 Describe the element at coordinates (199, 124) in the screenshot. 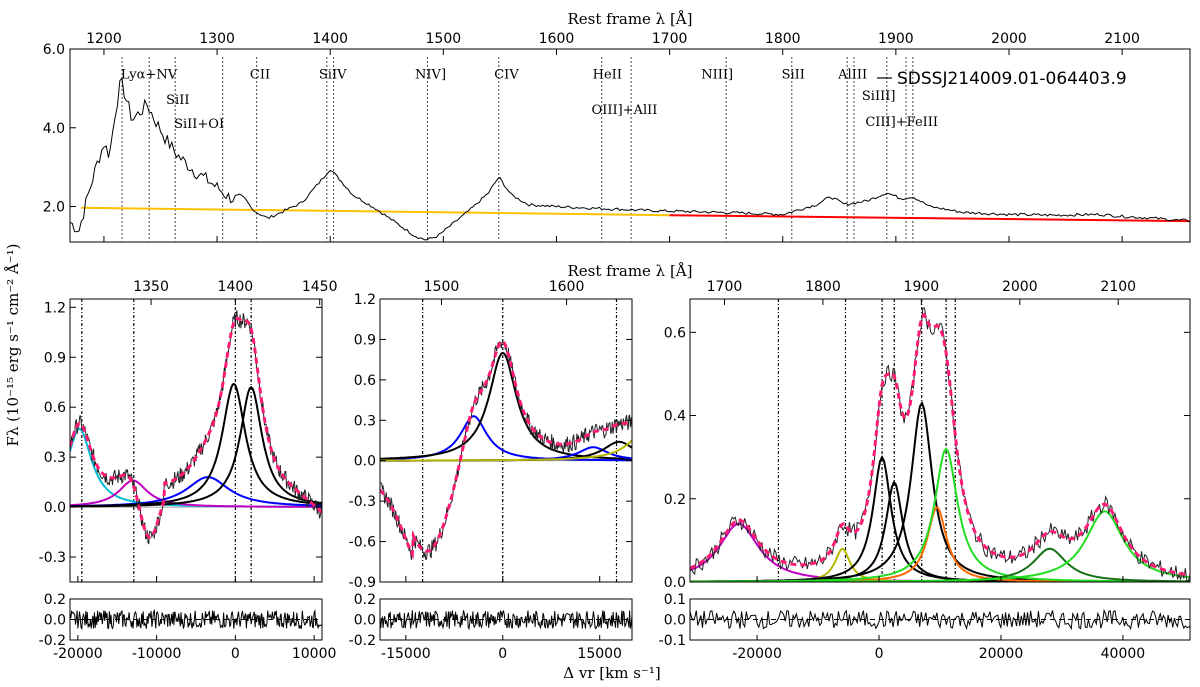

I see `line-marker-label: SiII+OI` at that location.